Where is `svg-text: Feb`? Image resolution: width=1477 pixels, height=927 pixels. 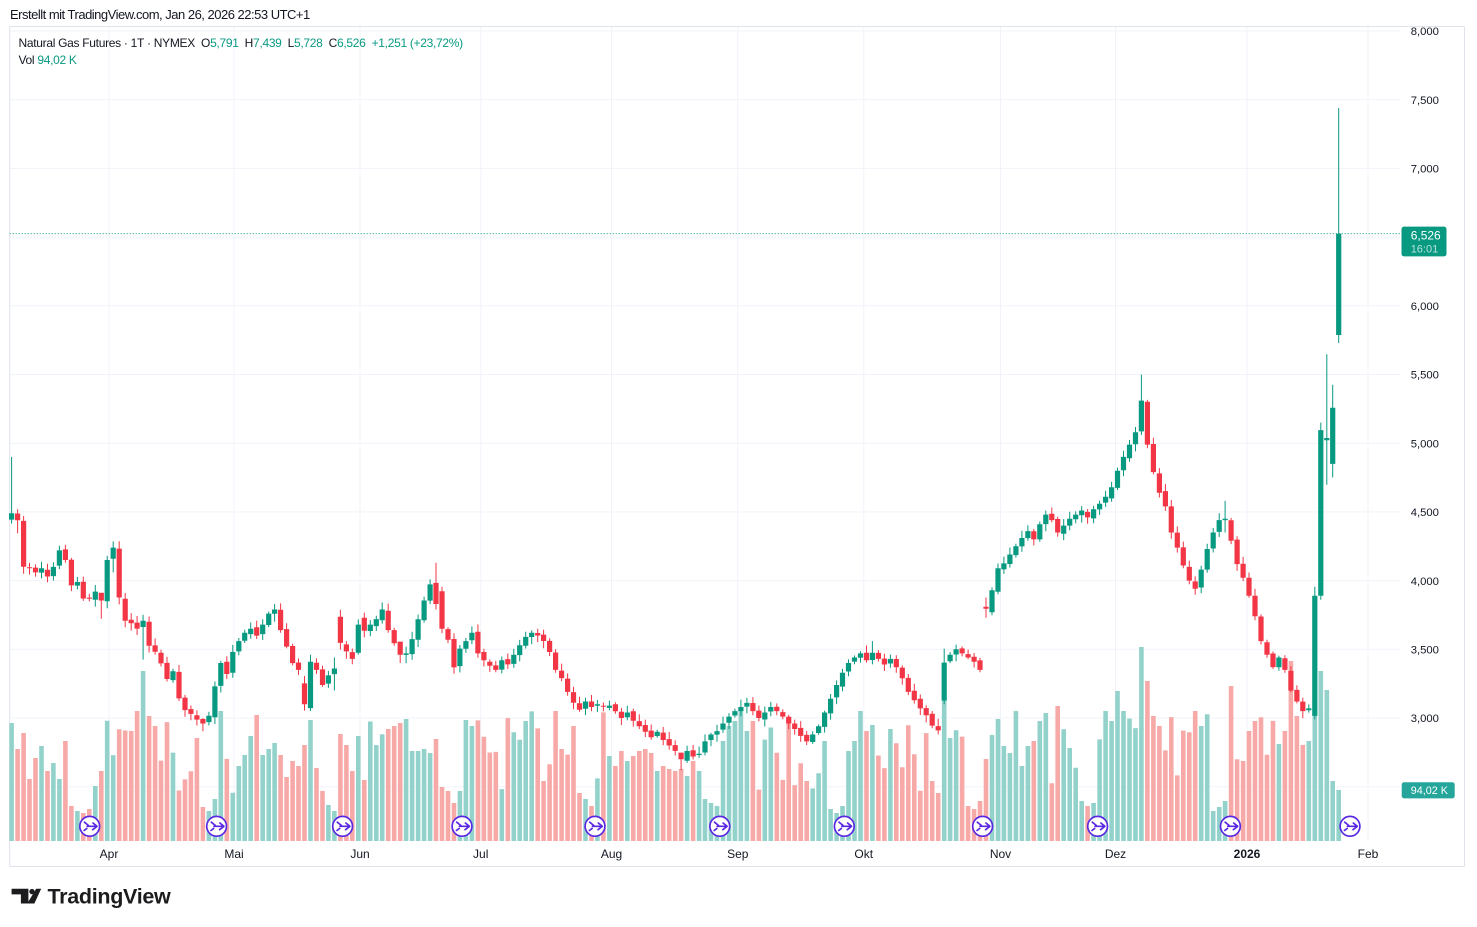
svg-text: Feb is located at coordinates (1368, 854).